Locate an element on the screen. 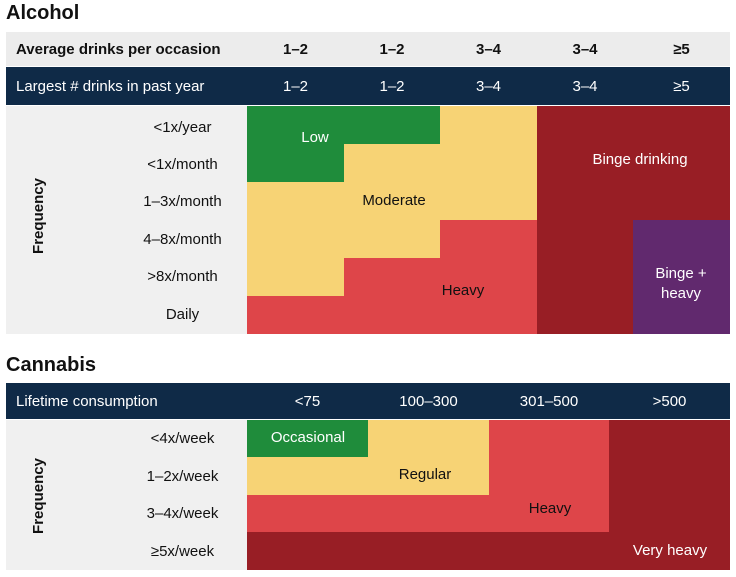 Image resolution: width=736 pixels, height=577 pixels. largest-drinks-label: Largest # drinks in past year is located at coordinates (110, 86).